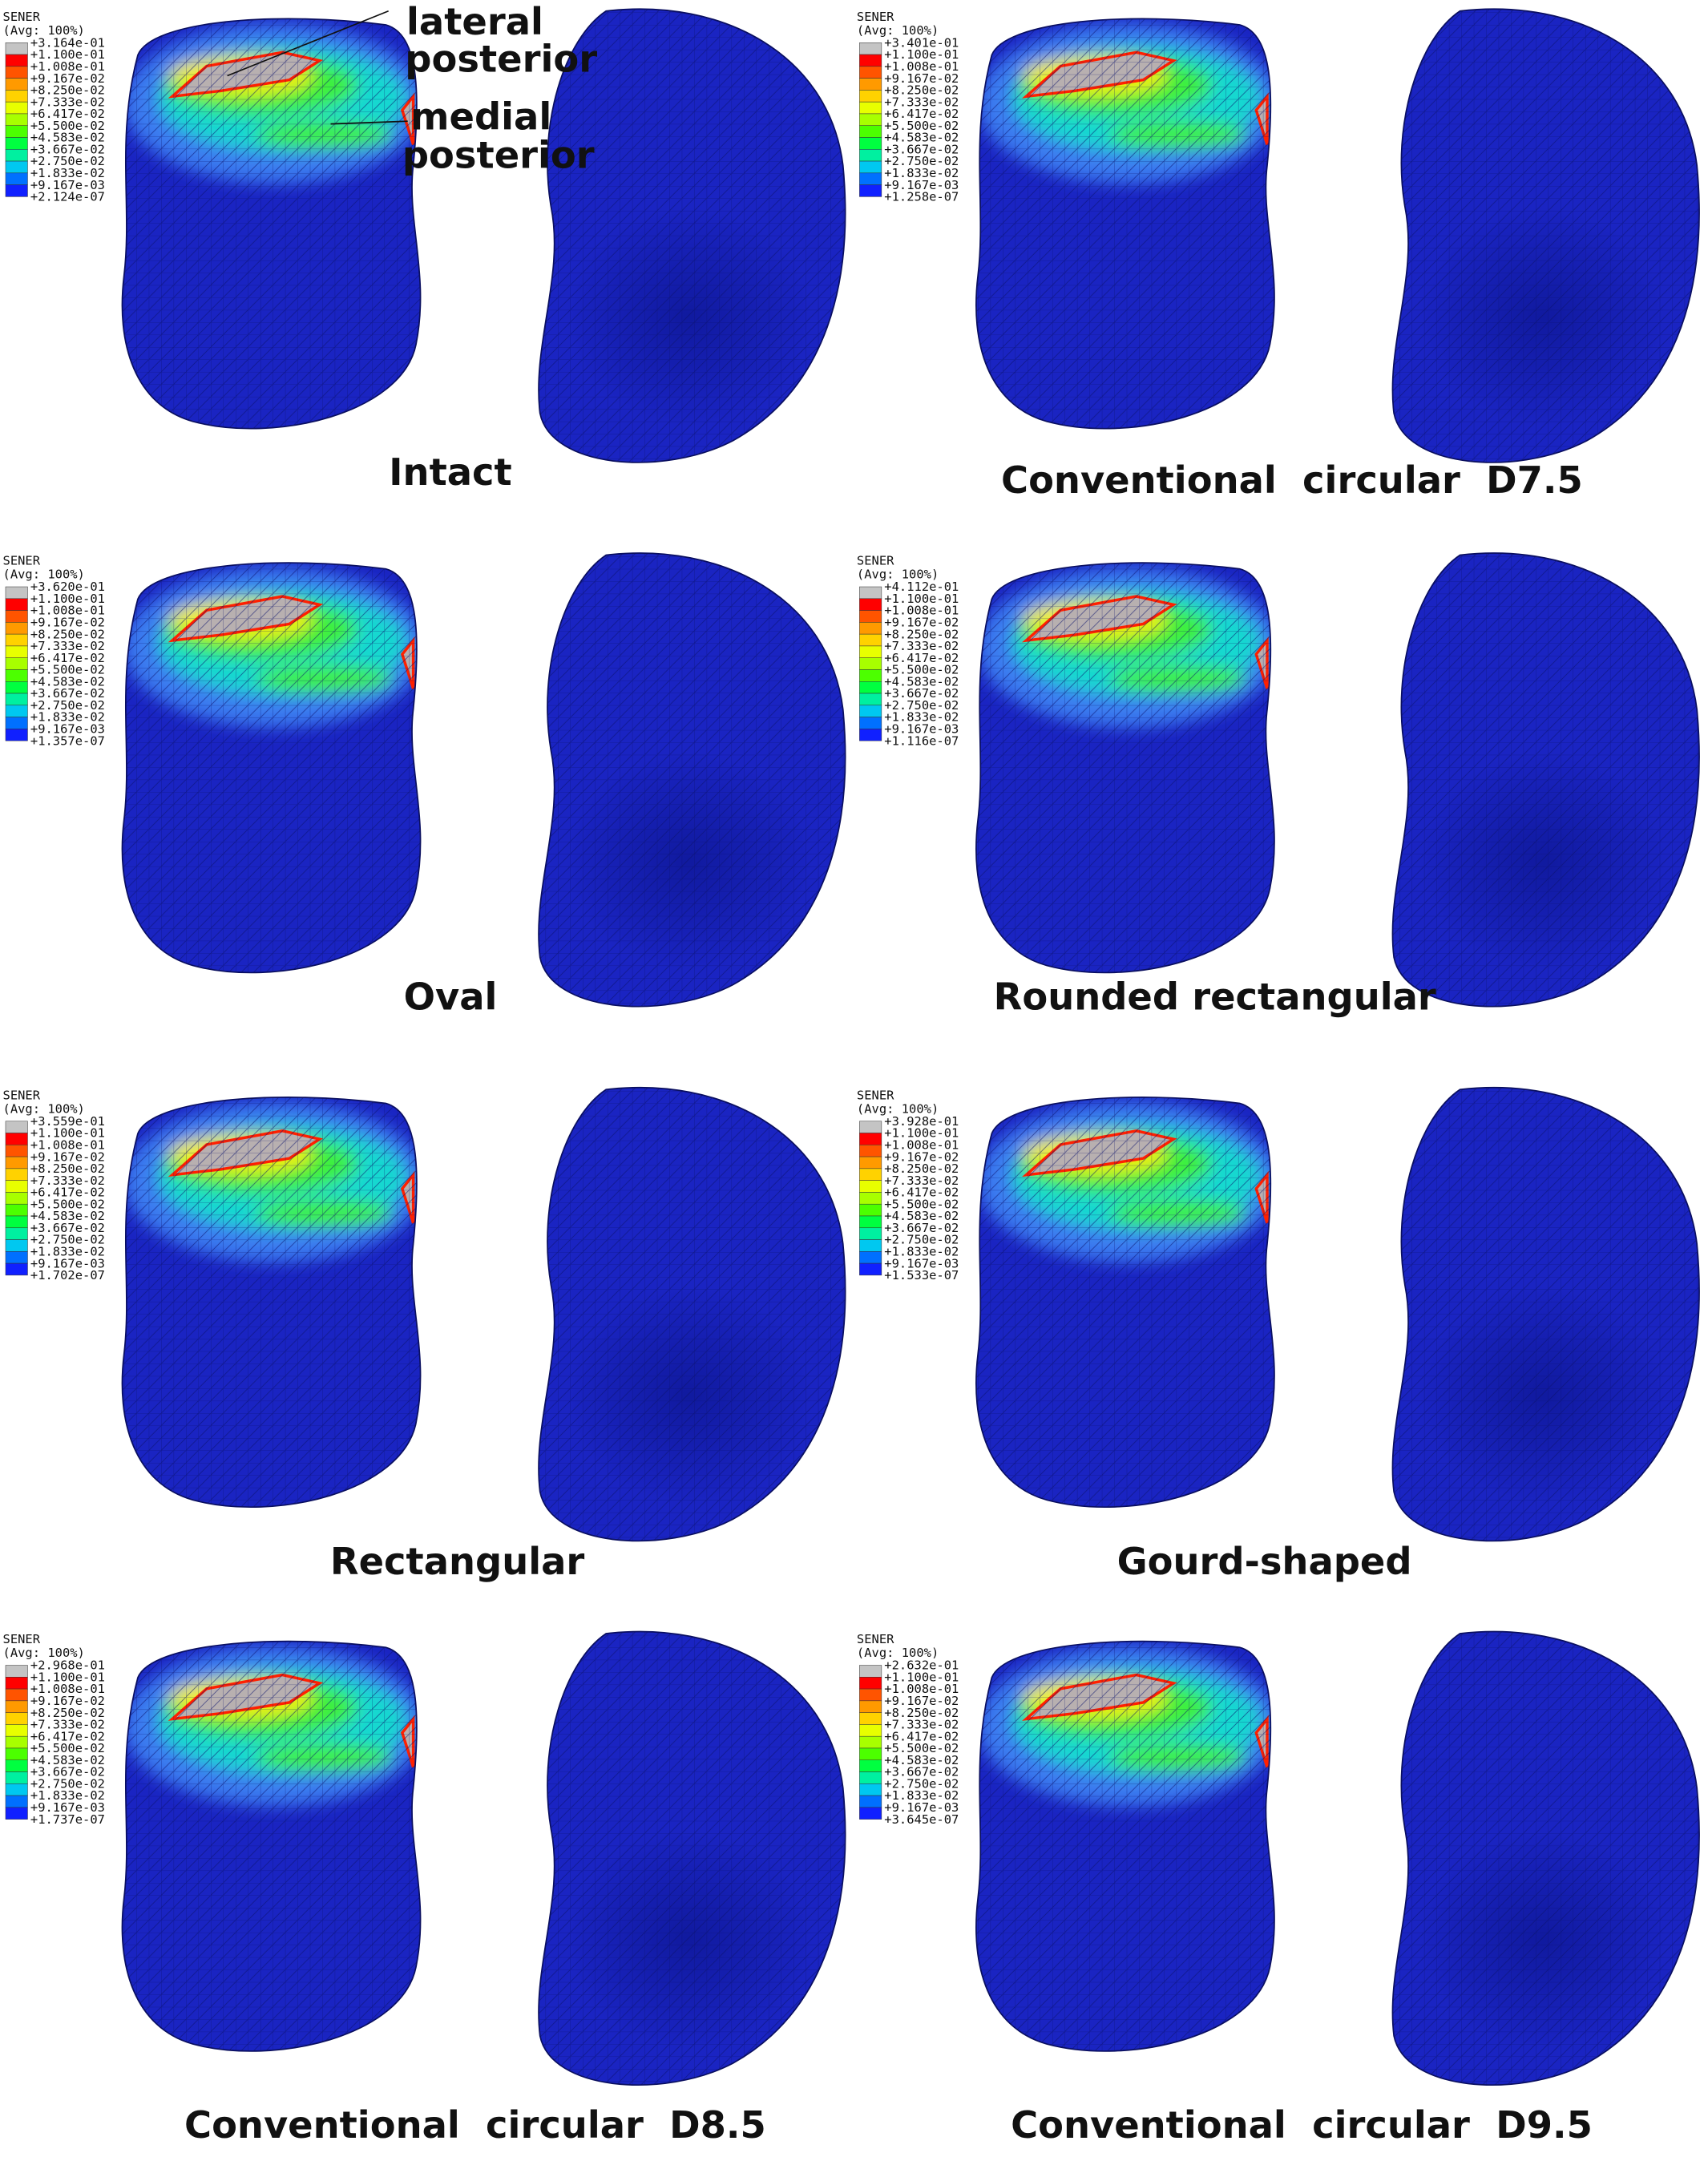 The image size is (1708, 2157). Describe the element at coordinates (922, 42) in the screenshot. I see `legend-label: +3.401e-01` at that location.